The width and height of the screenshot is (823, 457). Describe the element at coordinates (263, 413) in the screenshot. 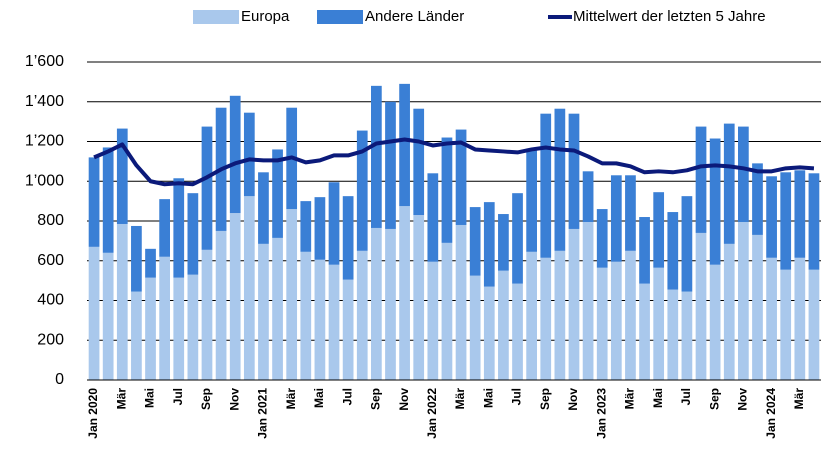

I see `x-tick-label: Jan 2021` at that location.